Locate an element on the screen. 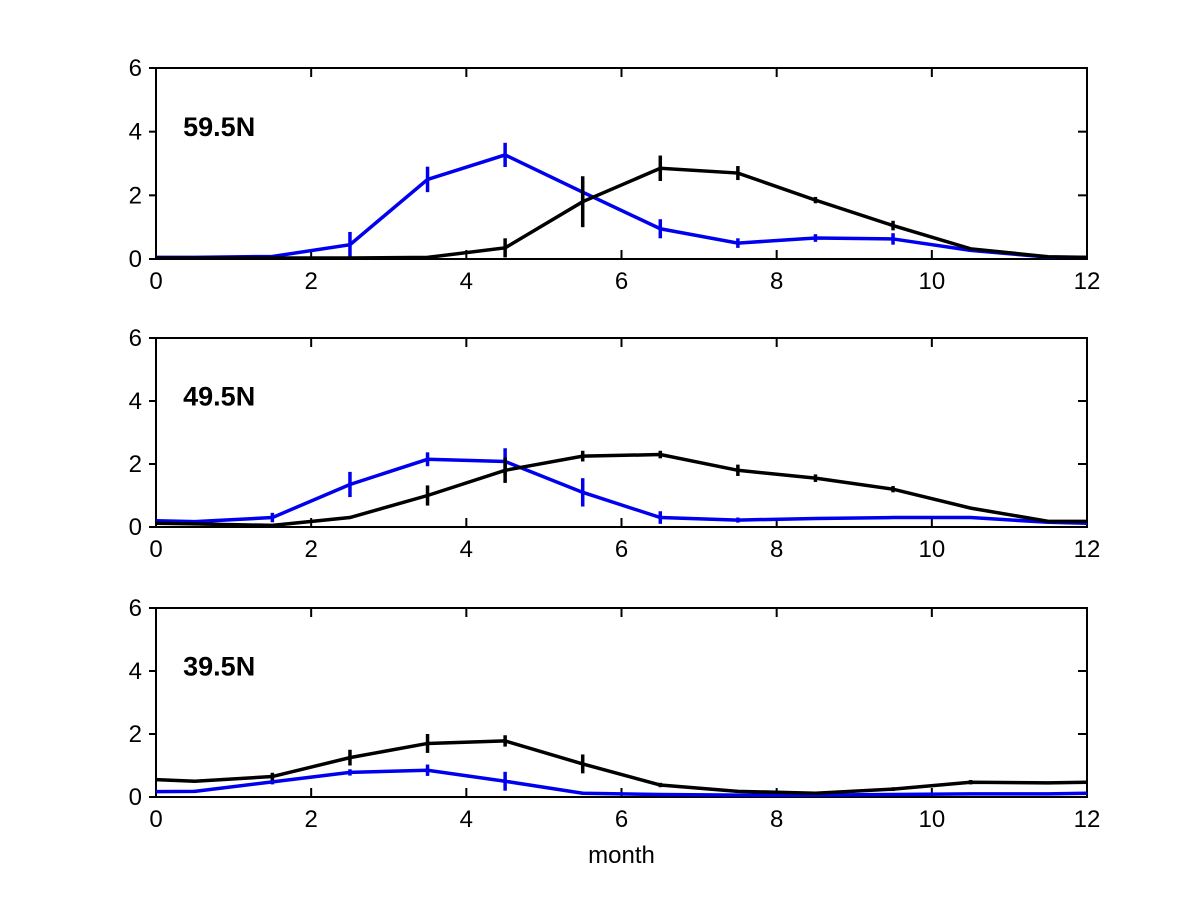  panel-label: 59.5N is located at coordinates (219, 127).